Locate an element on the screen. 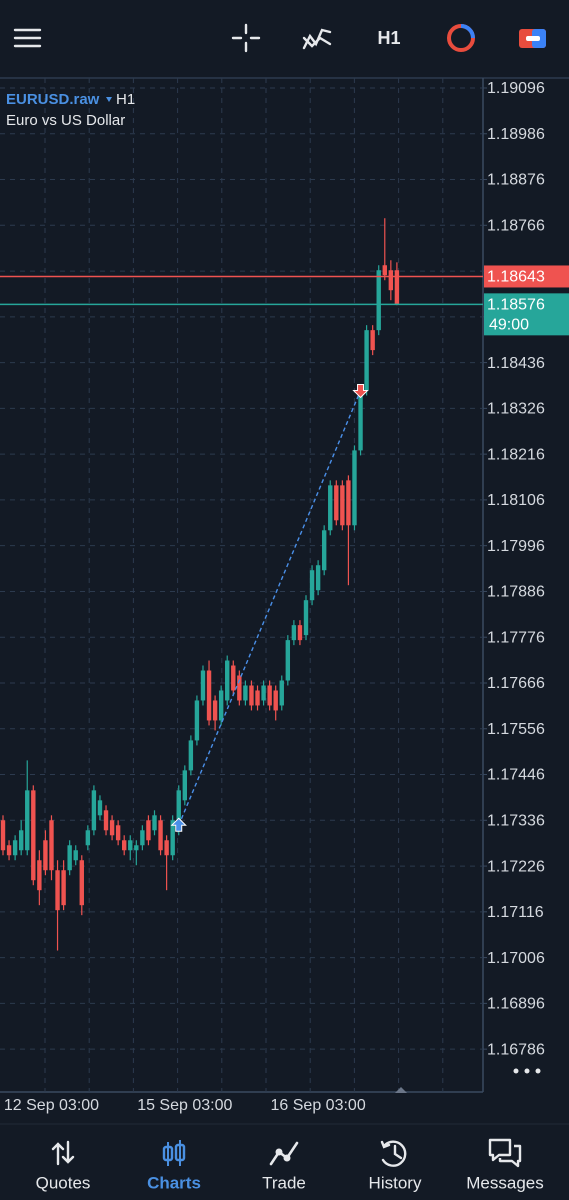  nav-item: Charts is located at coordinates (174, 1182).